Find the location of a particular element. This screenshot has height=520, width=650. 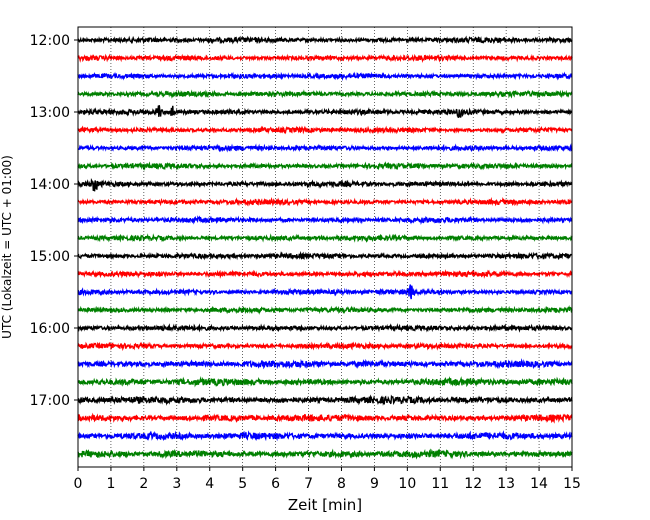

y-axis: 12:00 13:00 14:00 15:00 16:00 17:00 is located at coordinates (54, 221).